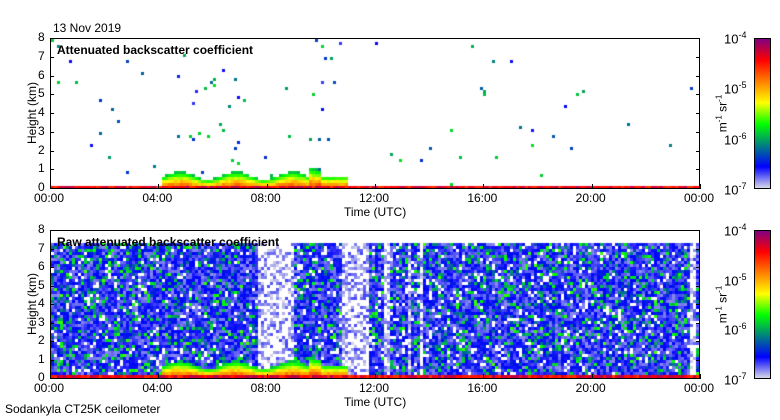  I want to click on colorbar-tick-label: 10⁻⁵, so click(735, 88).